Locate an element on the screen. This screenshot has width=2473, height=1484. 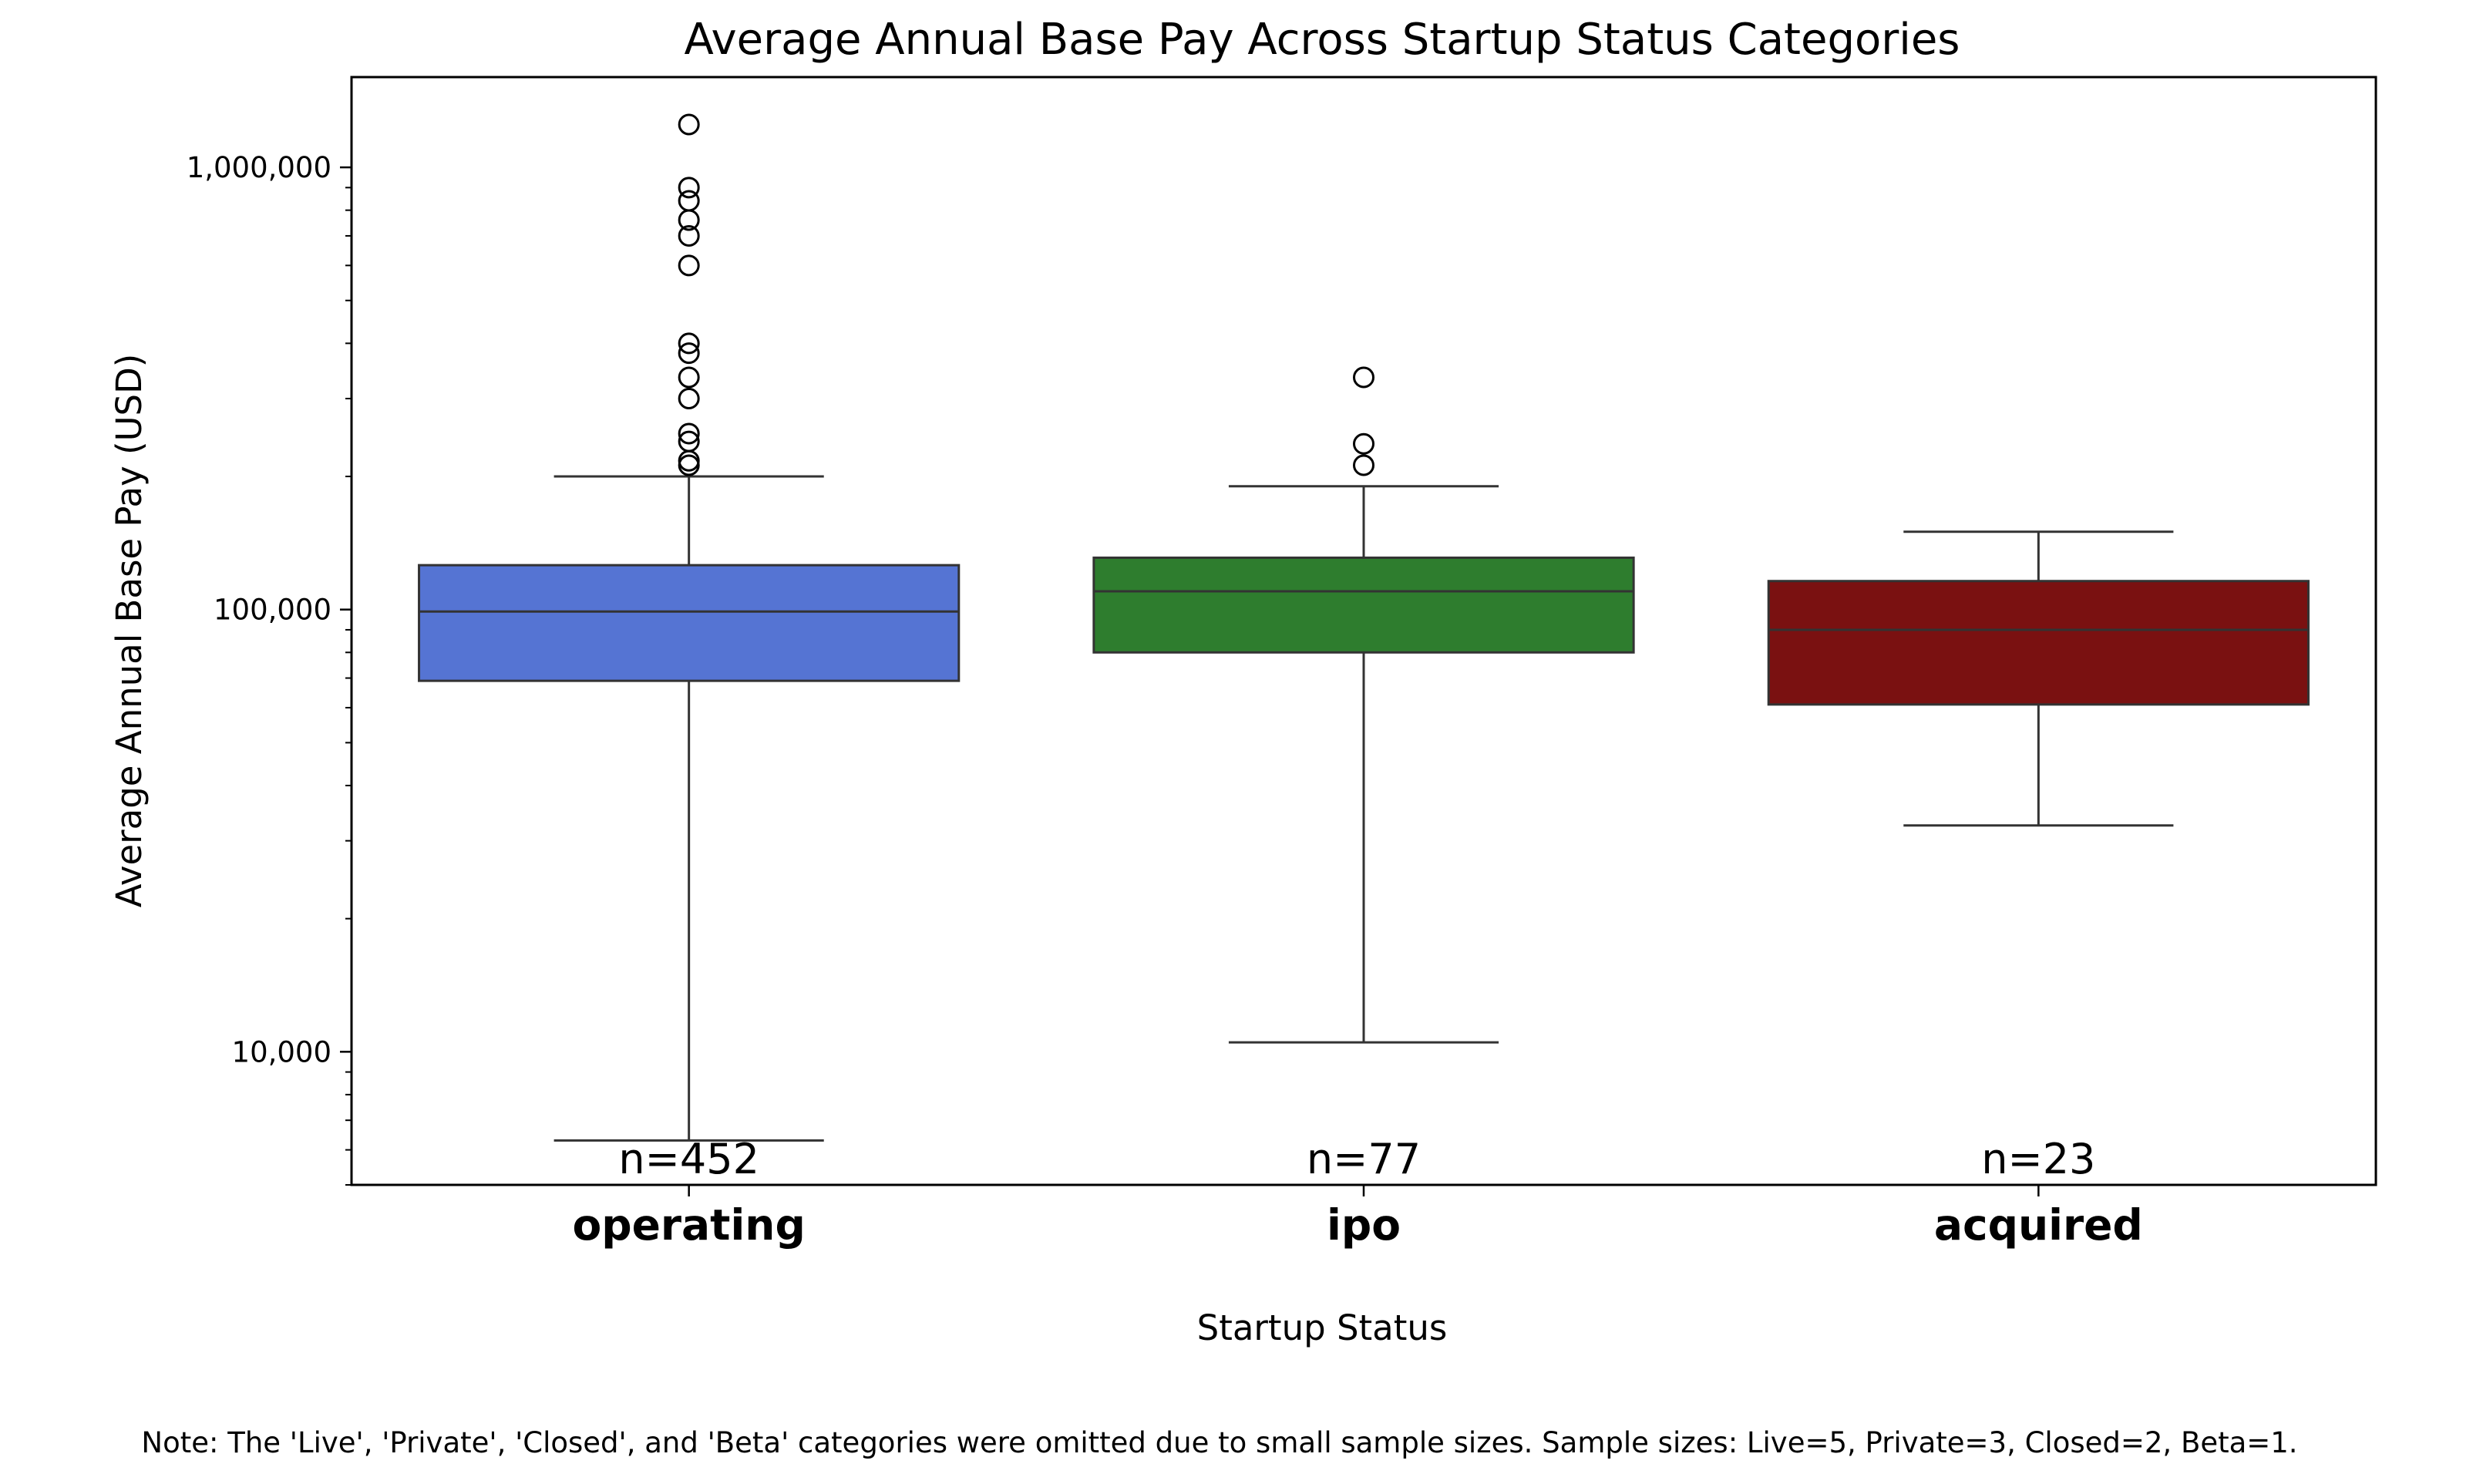
x-axis-label: Startup Status is located at coordinates (1322, 1327).